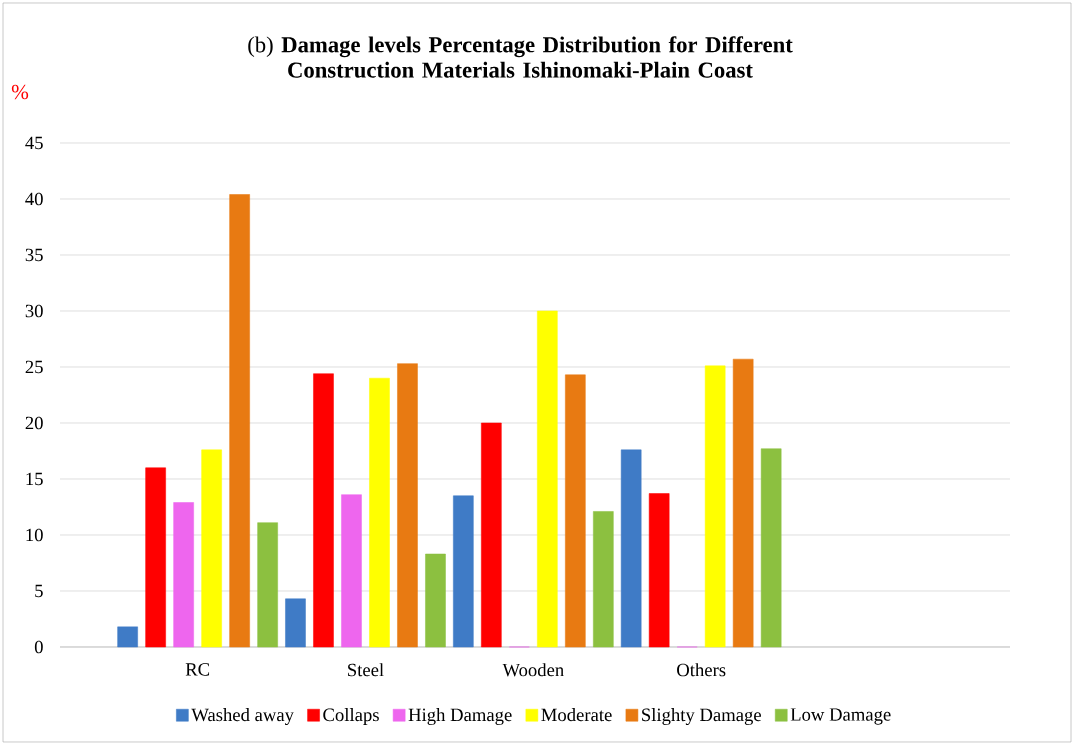 Image resolution: width=1074 pixels, height=745 pixels. I want to click on y-tick-label: 15, so click(34, 479).